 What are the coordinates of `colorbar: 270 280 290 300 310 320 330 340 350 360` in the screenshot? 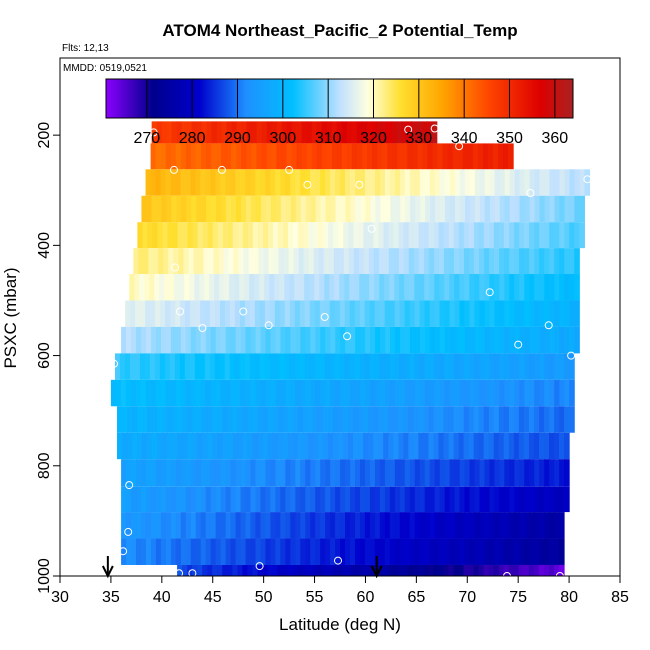 It's located at (339, 112).